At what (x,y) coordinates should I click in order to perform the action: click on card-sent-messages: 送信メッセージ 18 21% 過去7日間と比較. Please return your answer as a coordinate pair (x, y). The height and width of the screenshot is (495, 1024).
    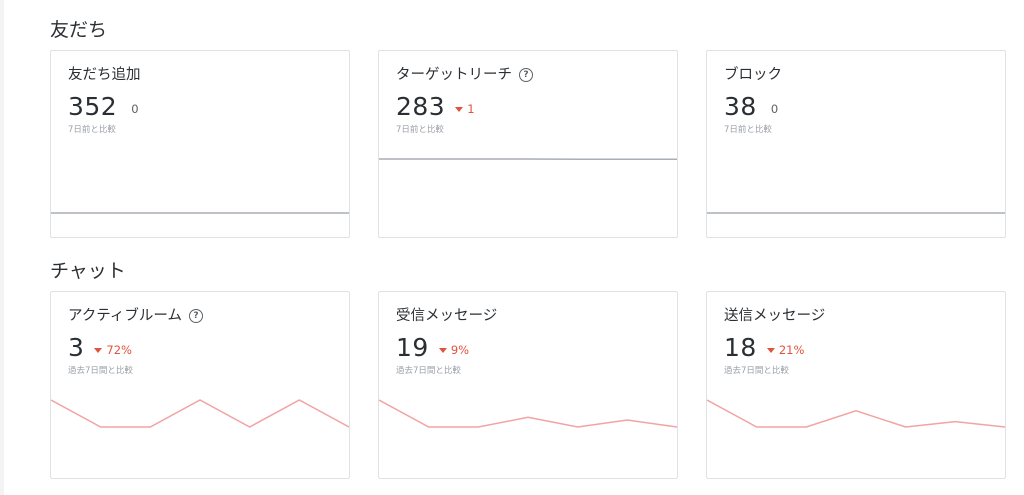
    Looking at the image, I should click on (856, 385).